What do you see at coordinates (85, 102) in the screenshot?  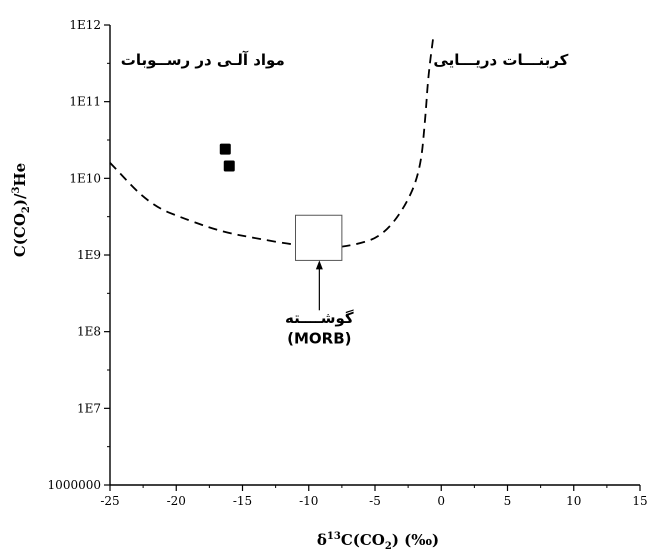 I see `y-tick-label: 1E11` at bounding box center [85, 102].